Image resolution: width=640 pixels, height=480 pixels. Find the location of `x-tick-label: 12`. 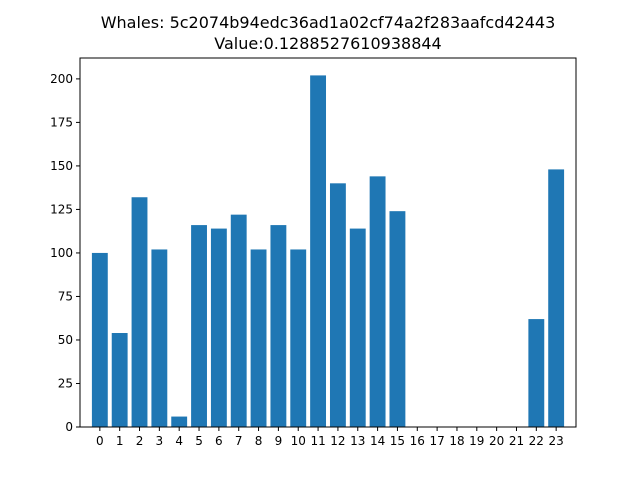

x-tick-label: 12 is located at coordinates (337, 441).